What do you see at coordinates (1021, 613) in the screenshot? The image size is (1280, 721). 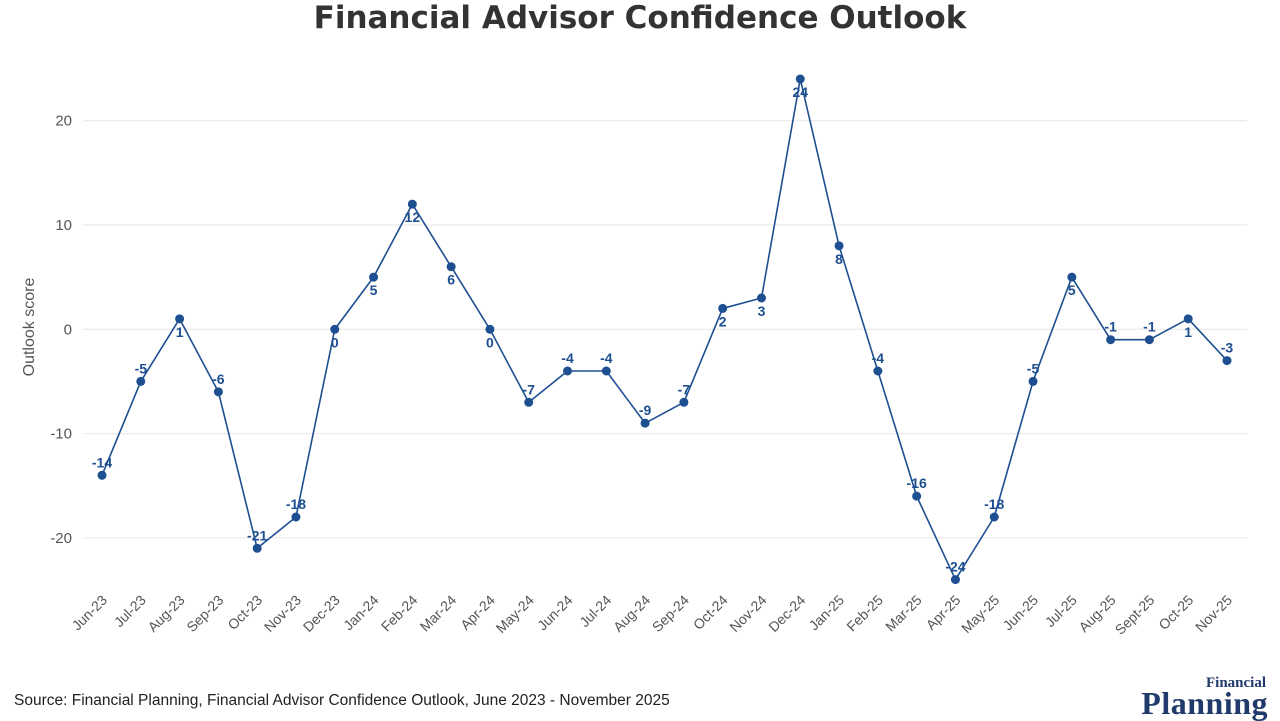 I see `x-tick-label: Jun-25` at bounding box center [1021, 613].